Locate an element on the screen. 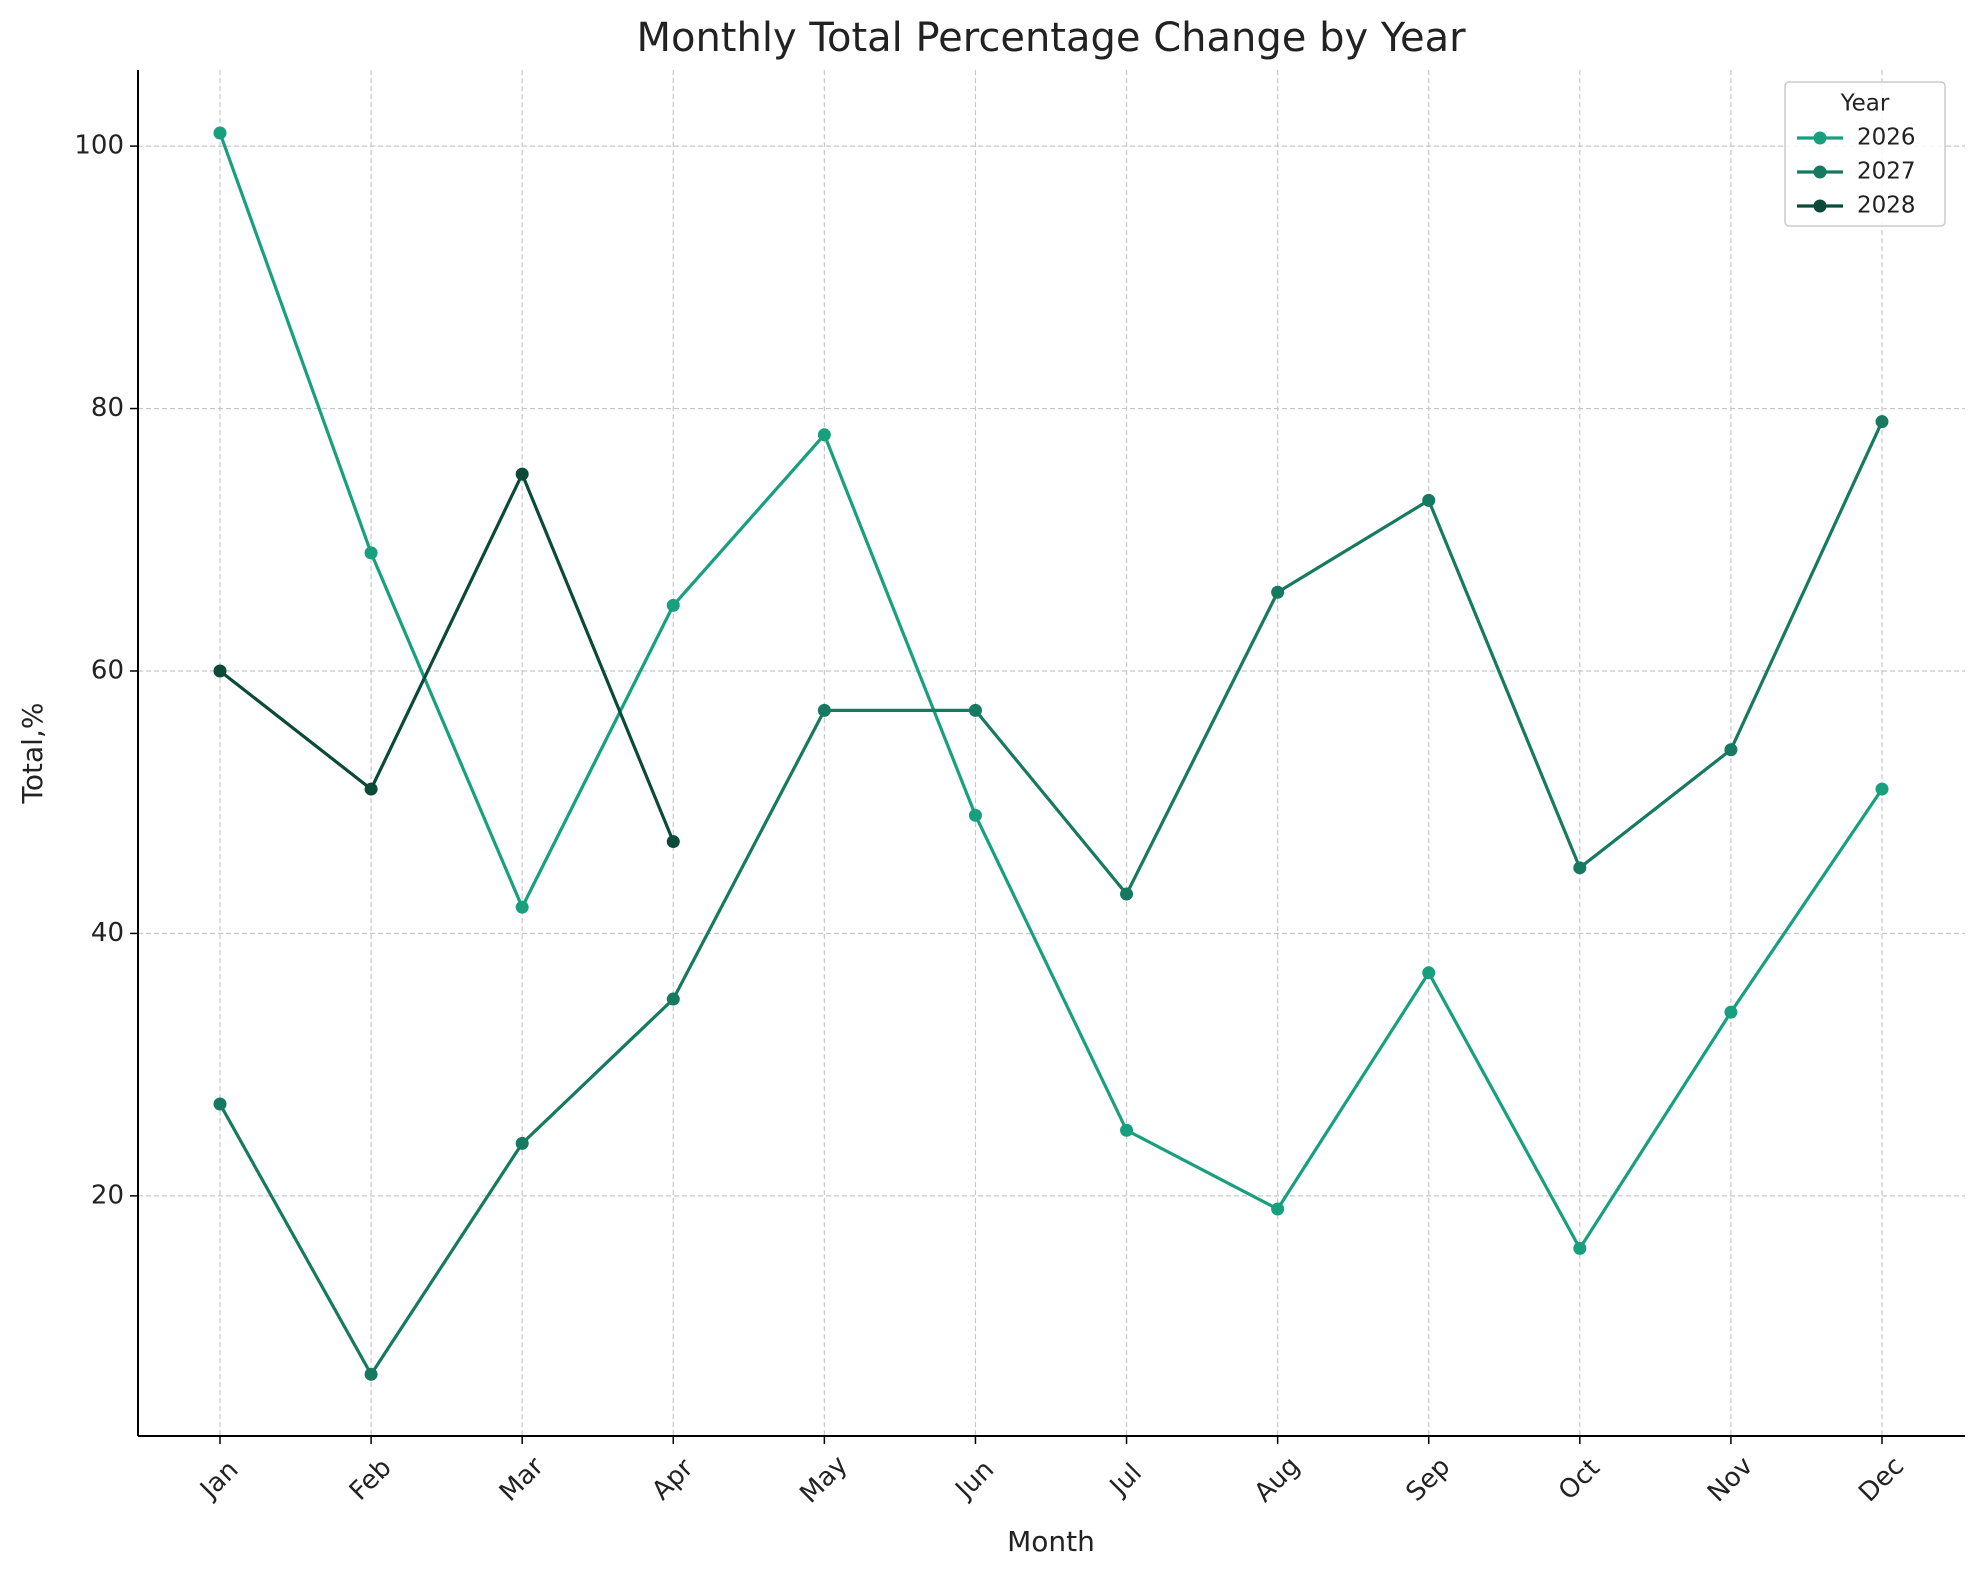 This screenshot has width=1979, height=1579. y-tick-label: 40 is located at coordinates (107, 933).